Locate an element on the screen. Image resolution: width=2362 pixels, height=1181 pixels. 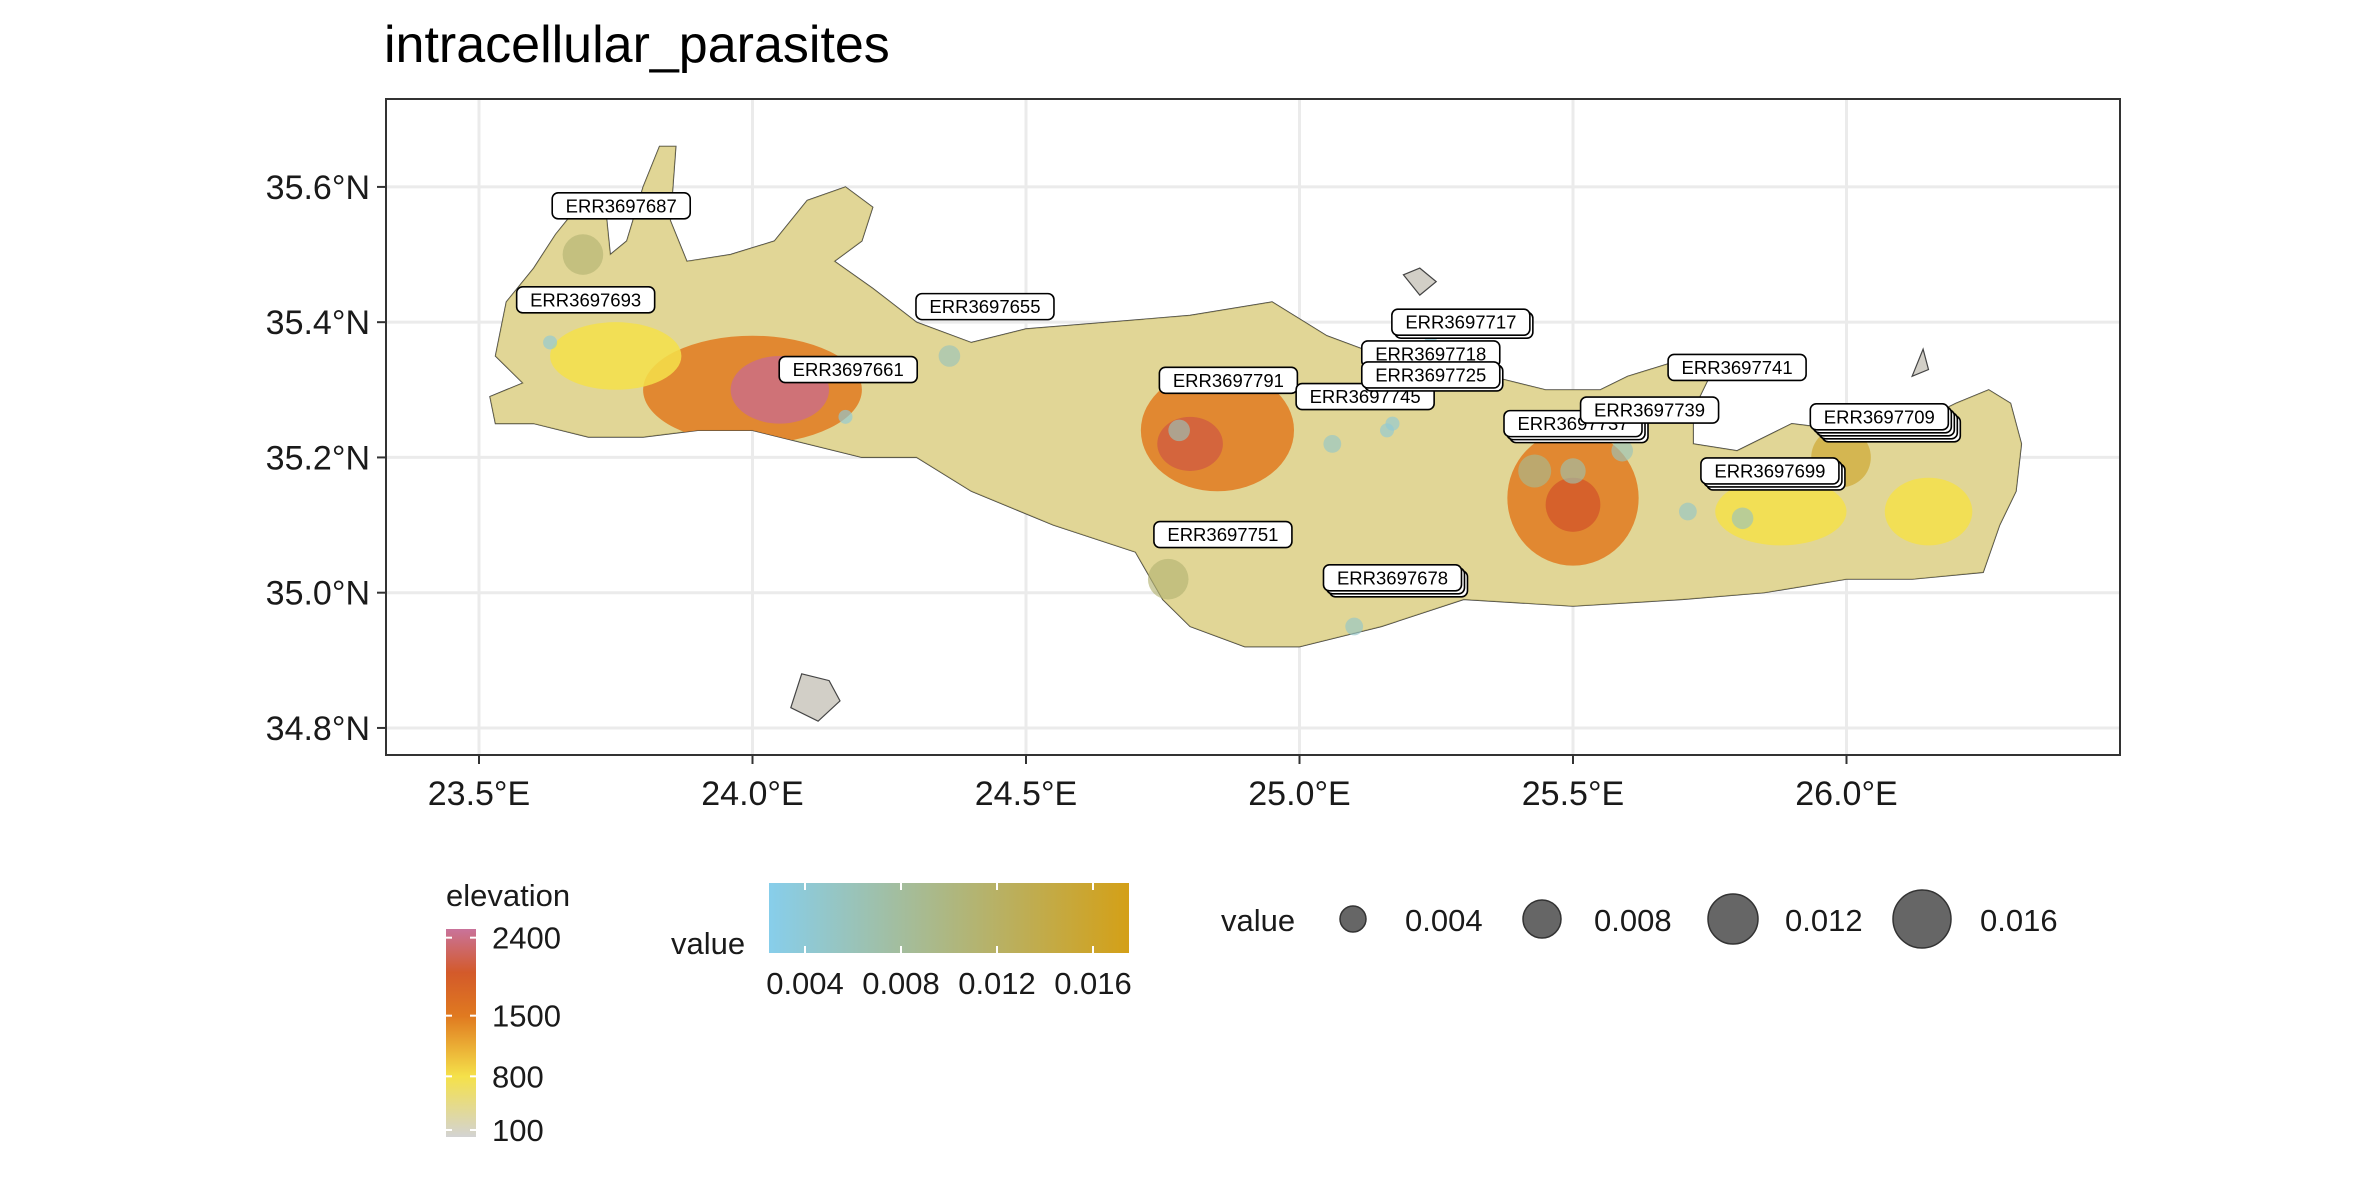
legend-color: value 0.004 0.008 0.012 0.016 is located at coordinates (901, 942).